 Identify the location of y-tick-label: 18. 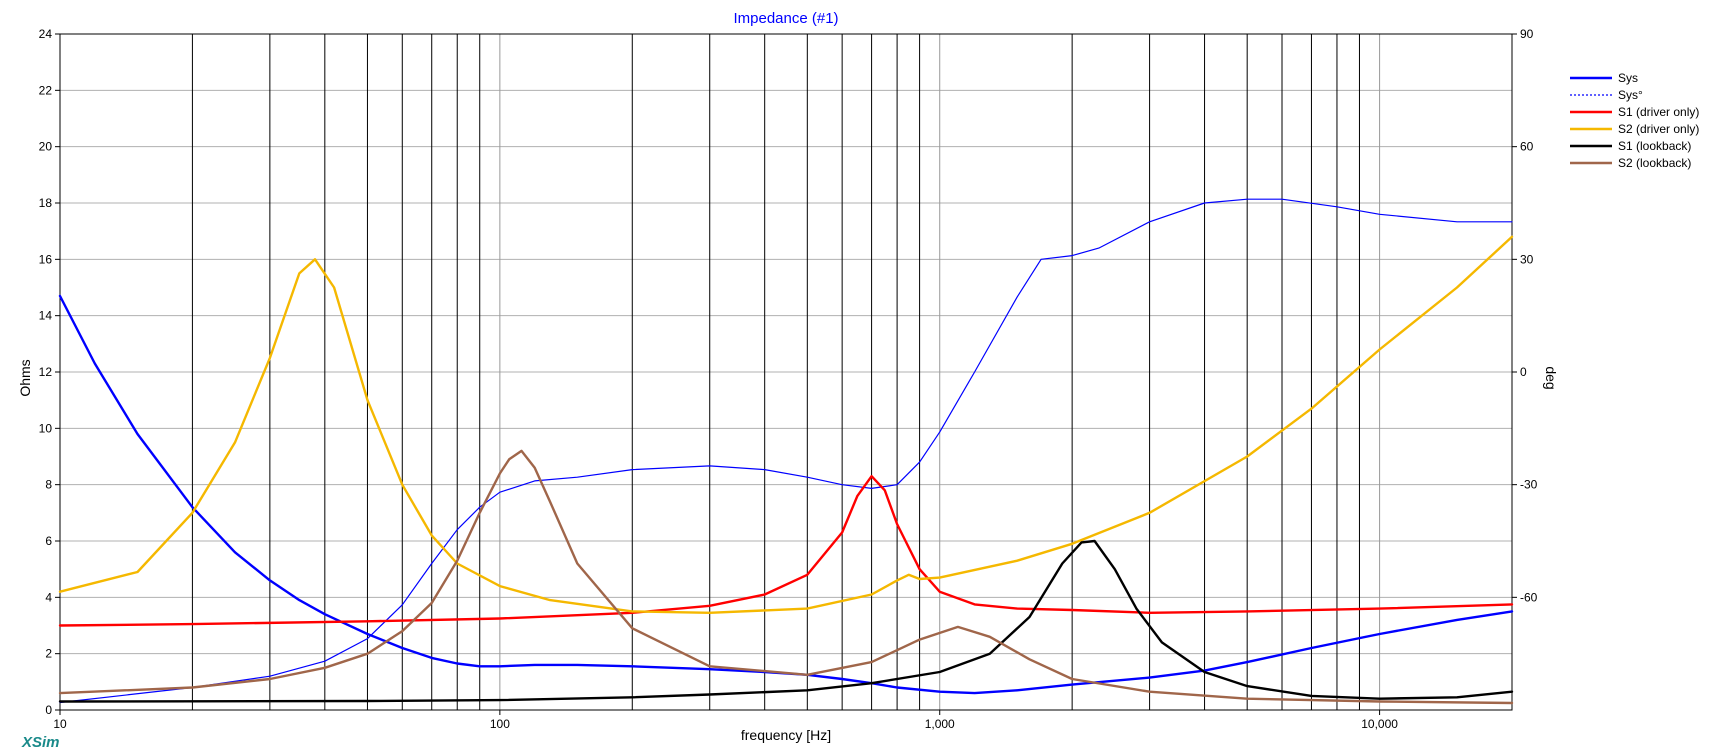
(46, 203).